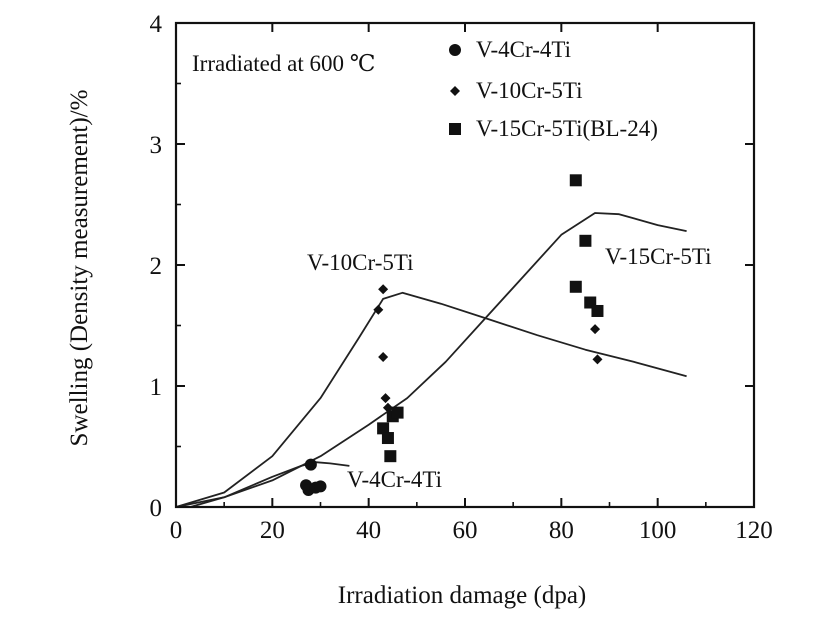  I want to click on y-tick-label: 4, so click(156, 24).